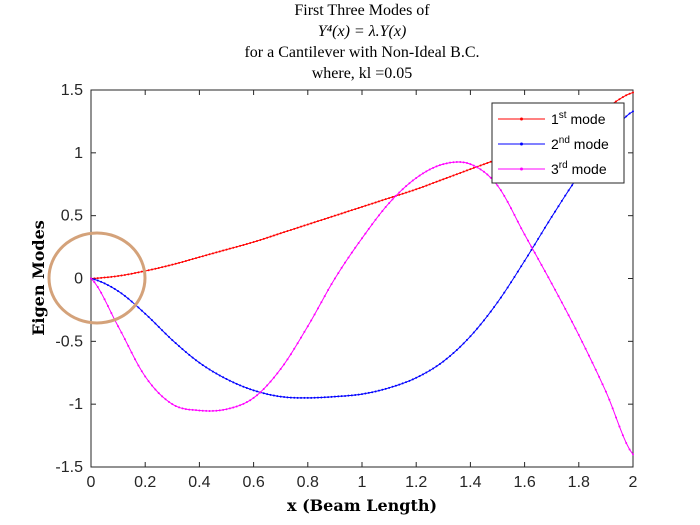 The image size is (700, 525). What do you see at coordinates (69, 341) in the screenshot?
I see `y-tick-label: -0.5` at bounding box center [69, 341].